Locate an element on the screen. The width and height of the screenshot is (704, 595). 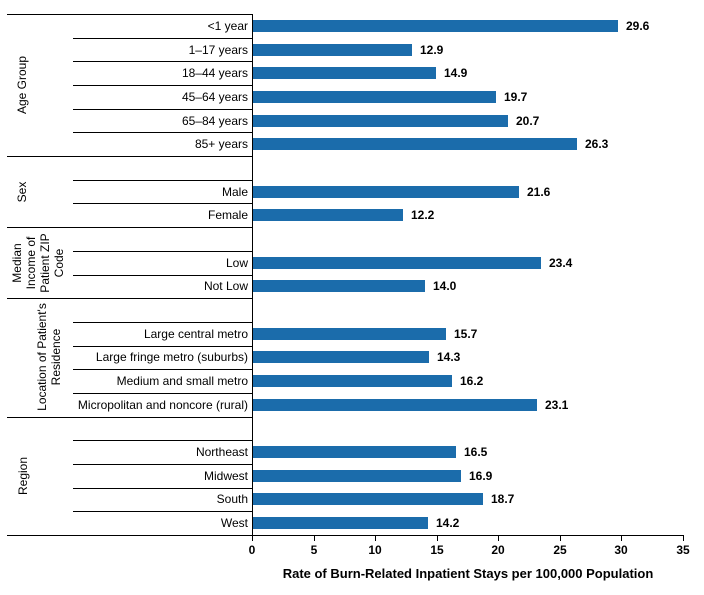
y-axis-line is located at coordinates (252, 275).